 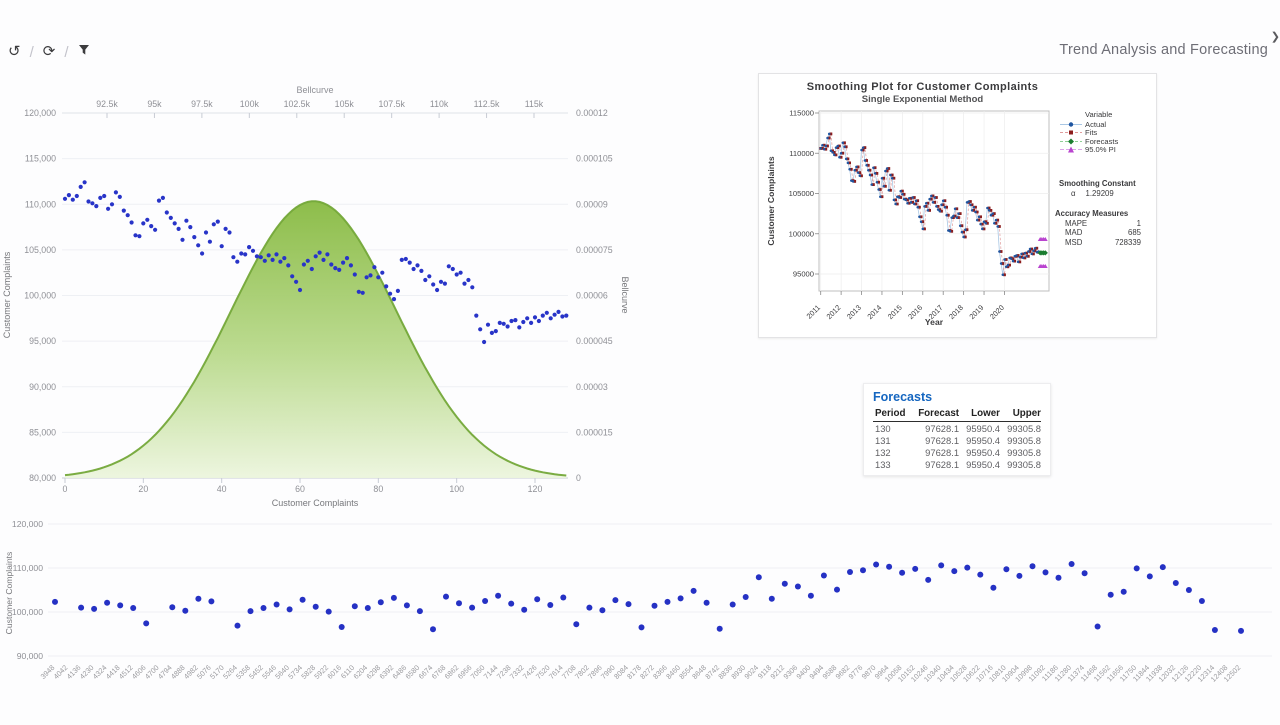 I want to click on svg-text: 115k, so click(x=534, y=104).